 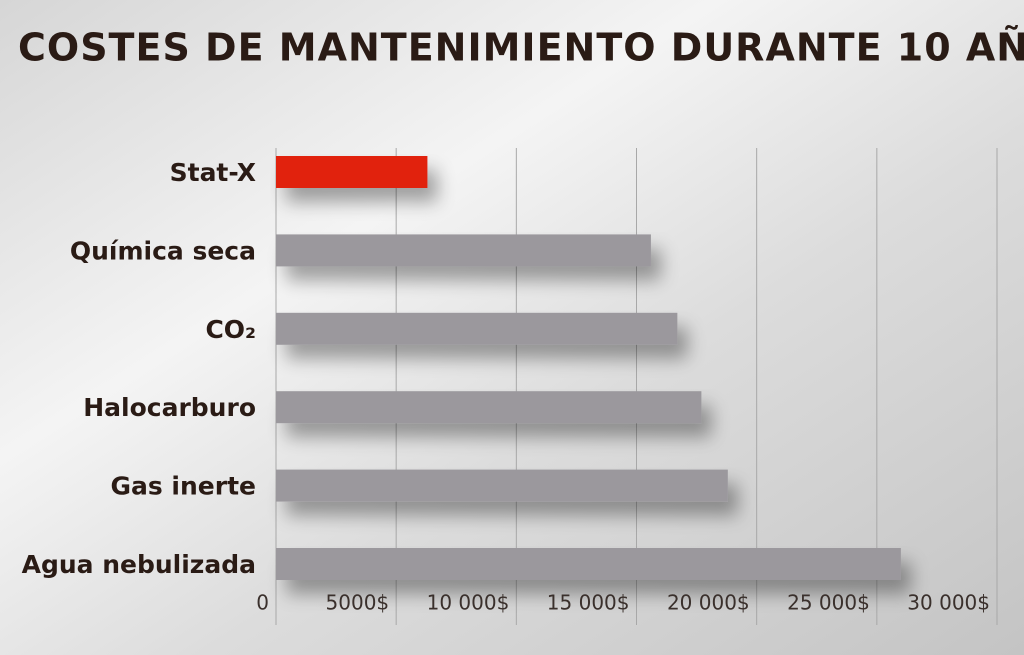 I want to click on category-label: Agua nebulizada, so click(x=139, y=564).